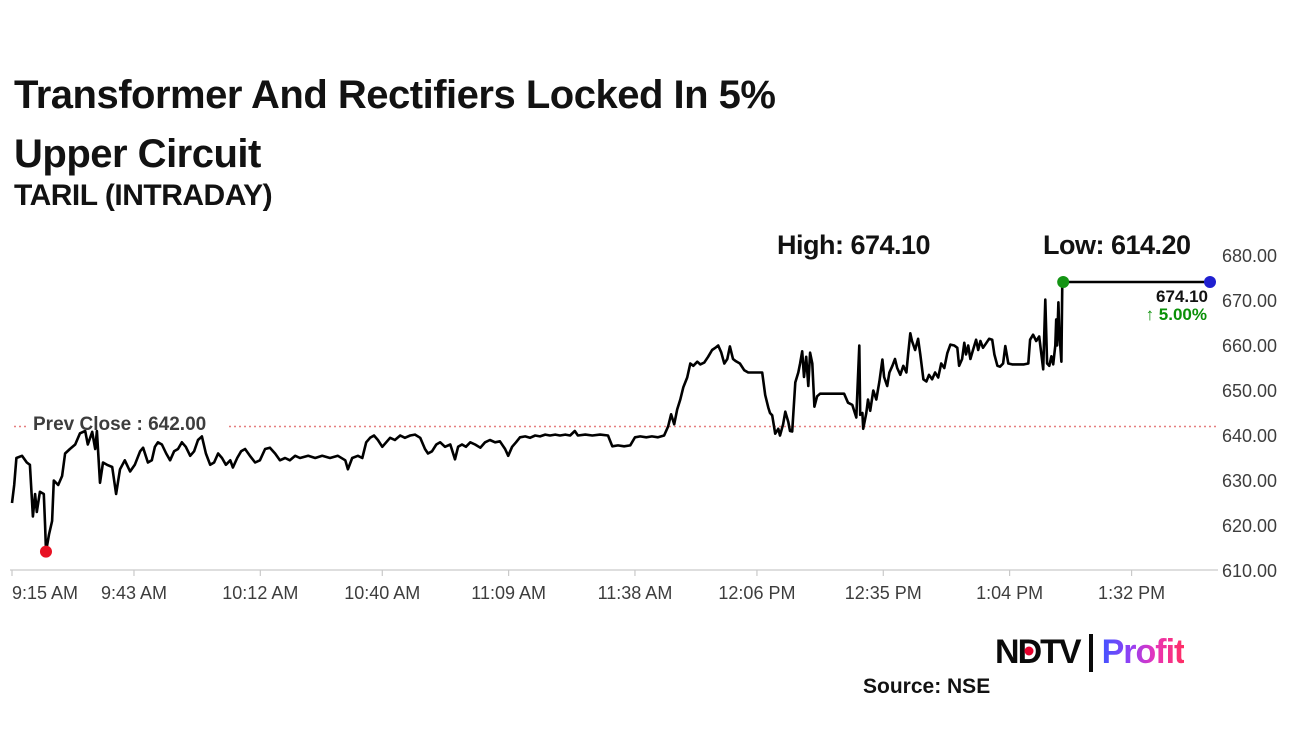  Describe the element at coordinates (1250, 480) in the screenshot. I see `y-axis-label: 630.00` at that location.